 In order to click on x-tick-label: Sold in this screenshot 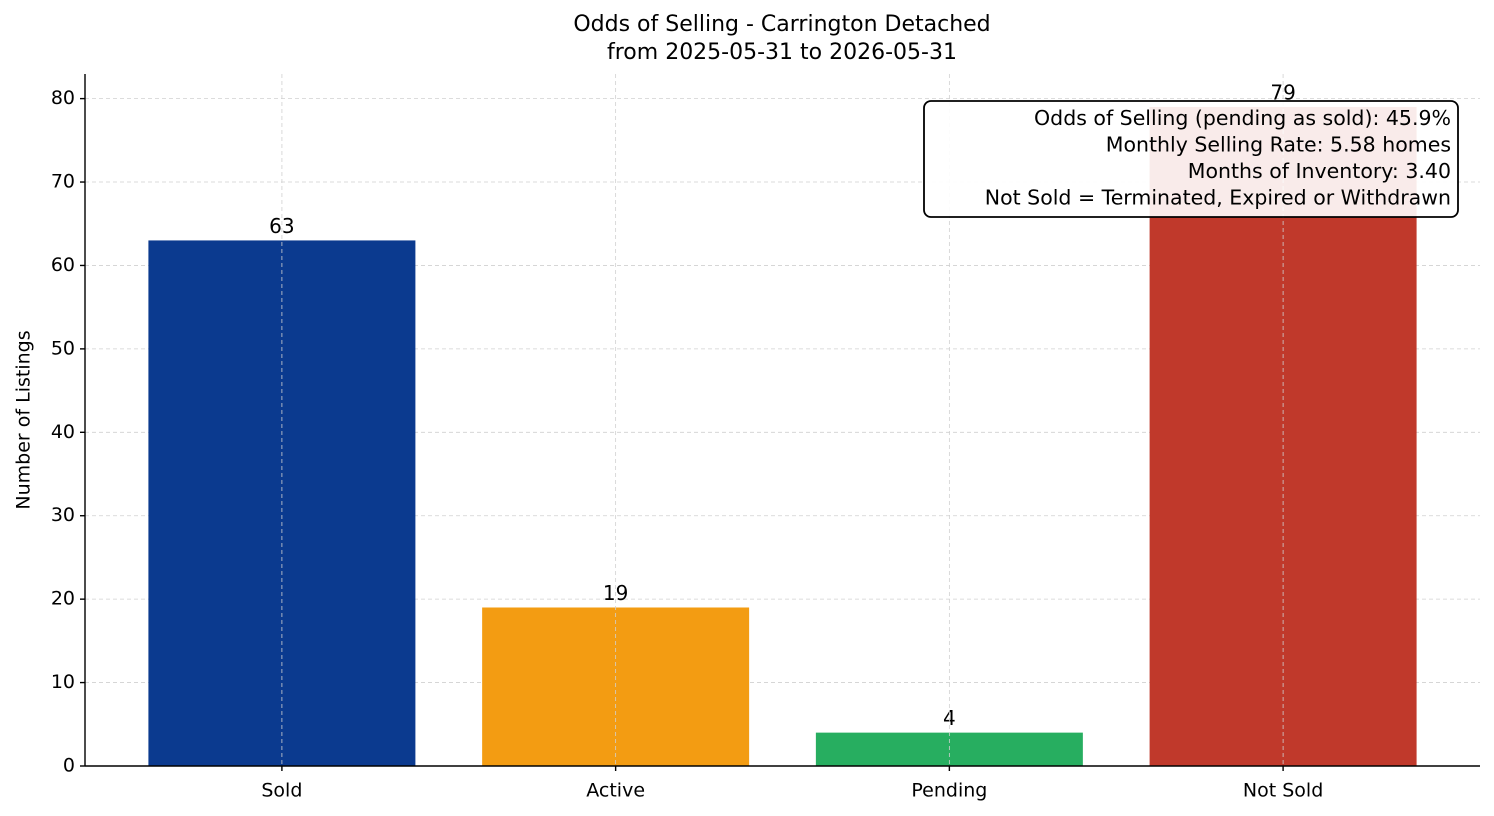, I will do `click(281, 791)`.